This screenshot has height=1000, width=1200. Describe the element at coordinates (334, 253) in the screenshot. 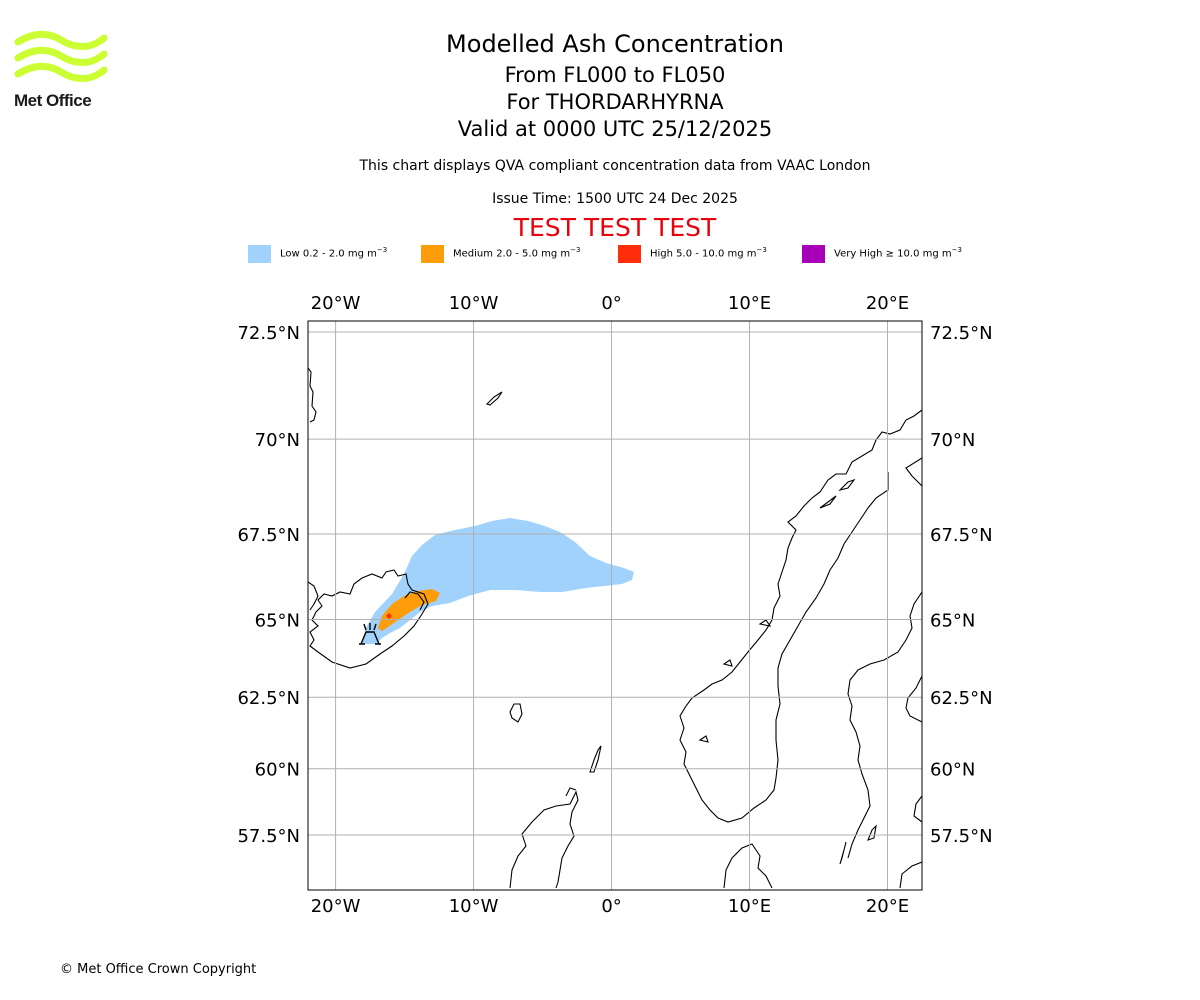

I see `legend-label-low: Low 0.2 - 2.0 mg m−3` at that location.